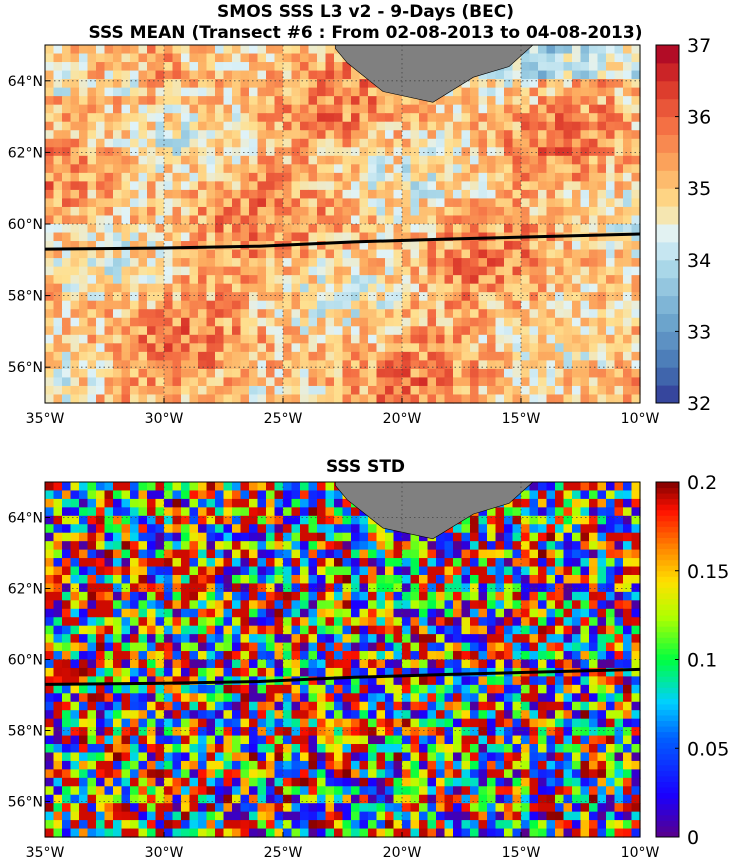  What do you see at coordinates (699, 118) in the screenshot?
I see `colorbar-tick-label: 36` at bounding box center [699, 118].